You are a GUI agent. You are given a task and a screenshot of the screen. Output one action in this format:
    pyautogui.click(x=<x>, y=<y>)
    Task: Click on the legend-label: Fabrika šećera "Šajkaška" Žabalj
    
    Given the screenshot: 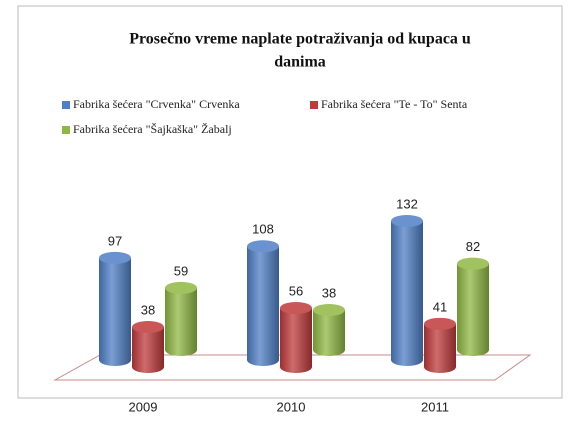 What is the action you would take?
    pyautogui.click(x=152, y=129)
    